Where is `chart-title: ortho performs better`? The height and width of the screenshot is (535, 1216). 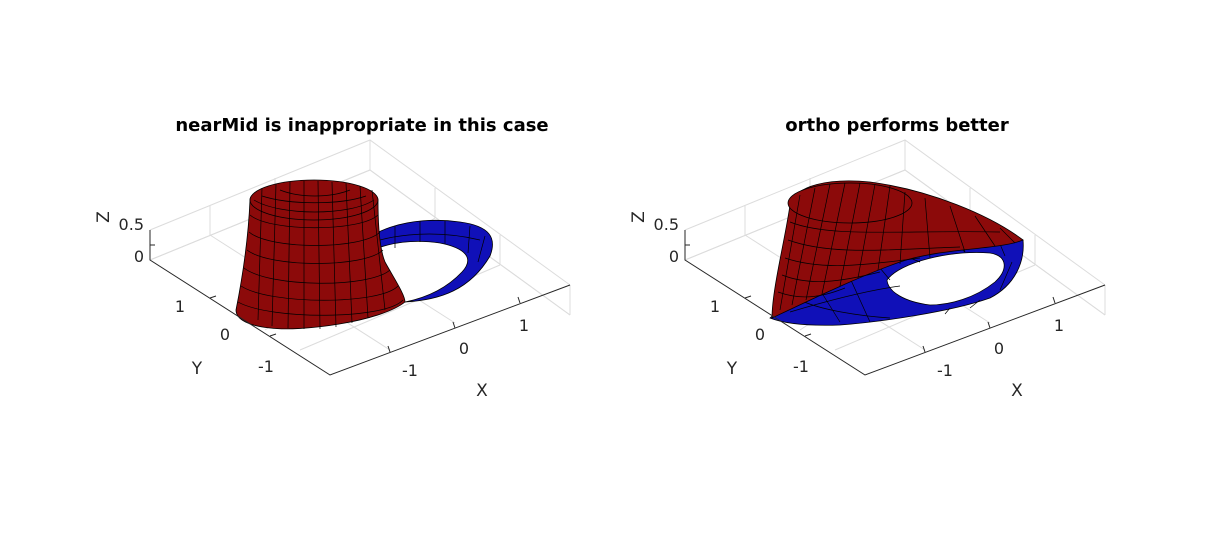
chart-title: ortho performs better is located at coordinates (897, 125).